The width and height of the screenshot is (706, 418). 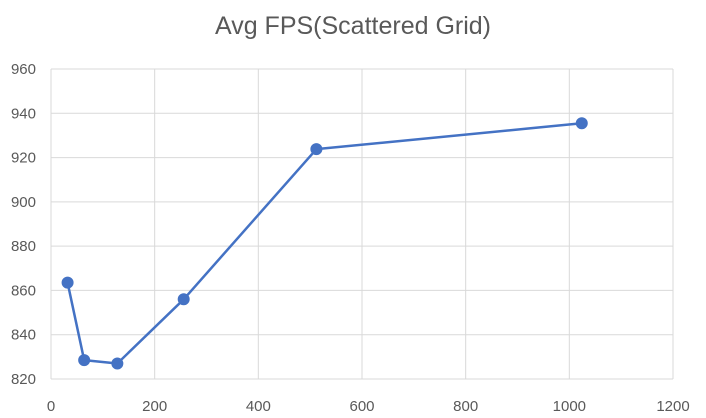 I want to click on y-tick-label: 900, so click(x=23, y=202).